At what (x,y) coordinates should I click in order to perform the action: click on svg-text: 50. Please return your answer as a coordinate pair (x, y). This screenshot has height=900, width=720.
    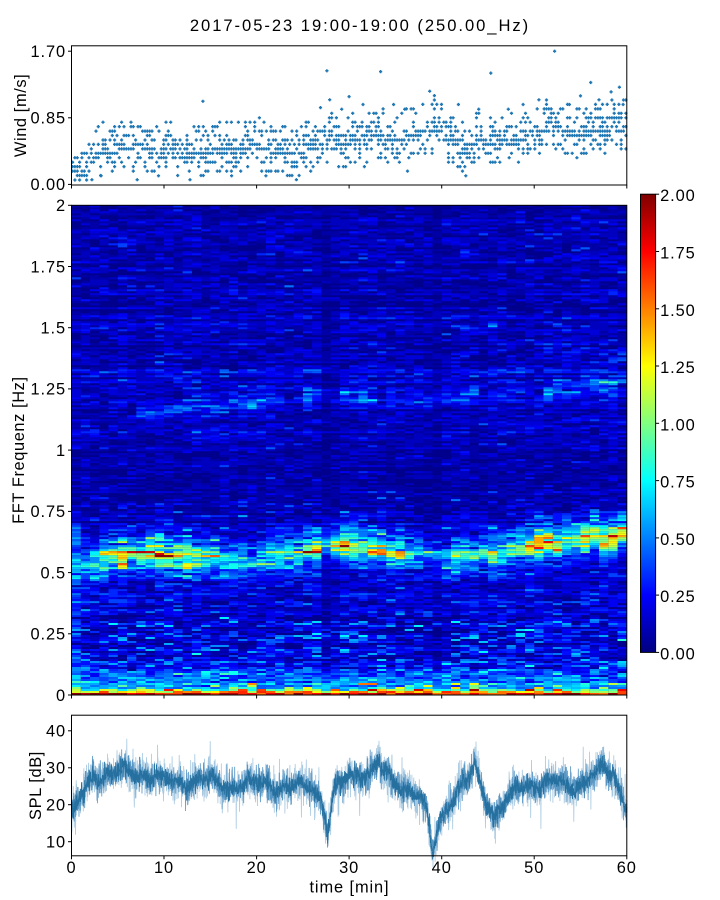
    Looking at the image, I should click on (534, 868).